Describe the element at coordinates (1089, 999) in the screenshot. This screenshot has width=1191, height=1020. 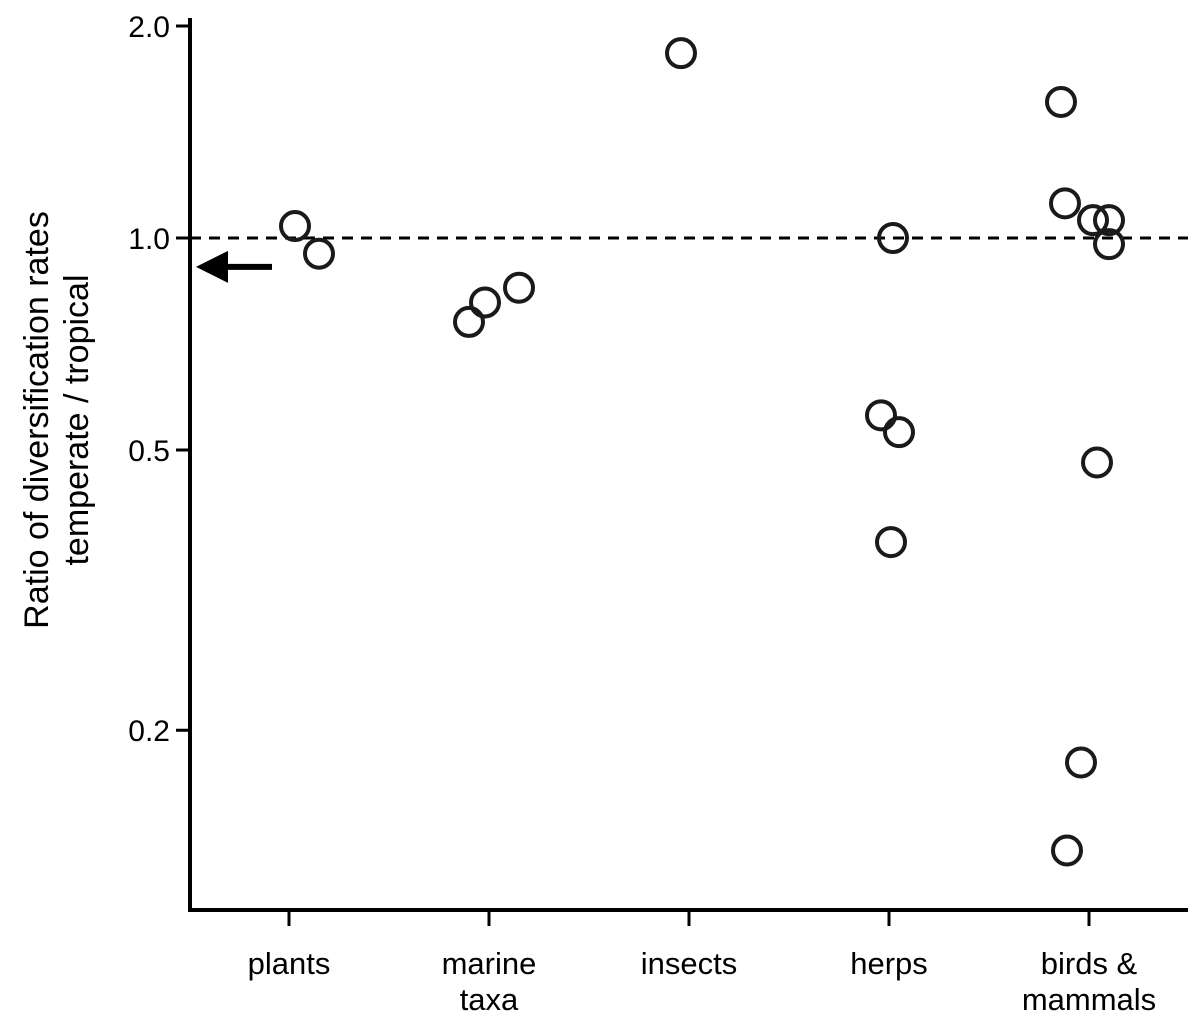
I see `x-category-label: mammals` at that location.